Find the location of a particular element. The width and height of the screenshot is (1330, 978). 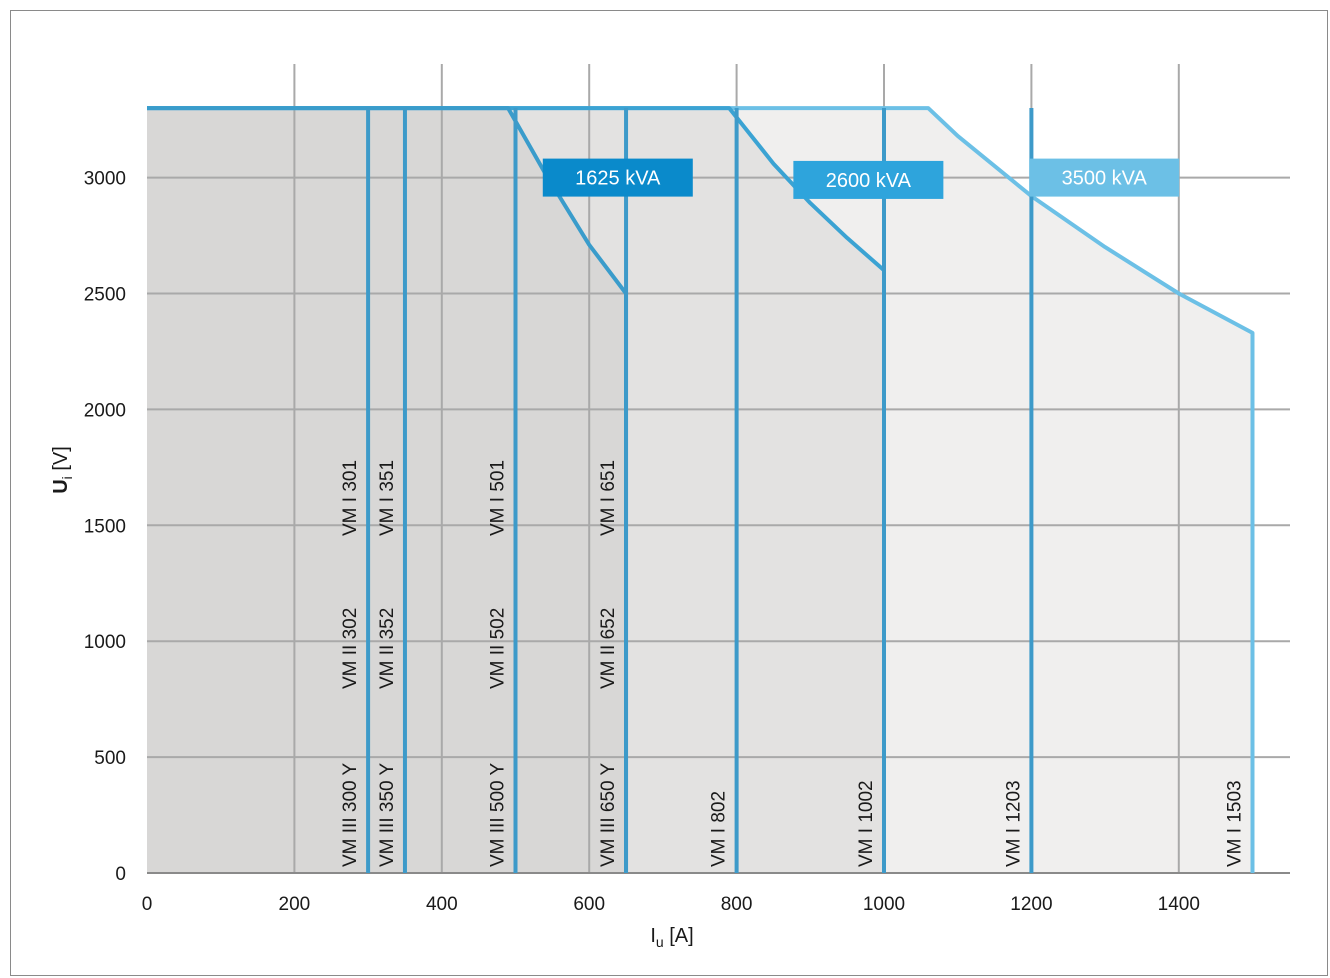

kva-label: 1625 kVA is located at coordinates (618, 179).